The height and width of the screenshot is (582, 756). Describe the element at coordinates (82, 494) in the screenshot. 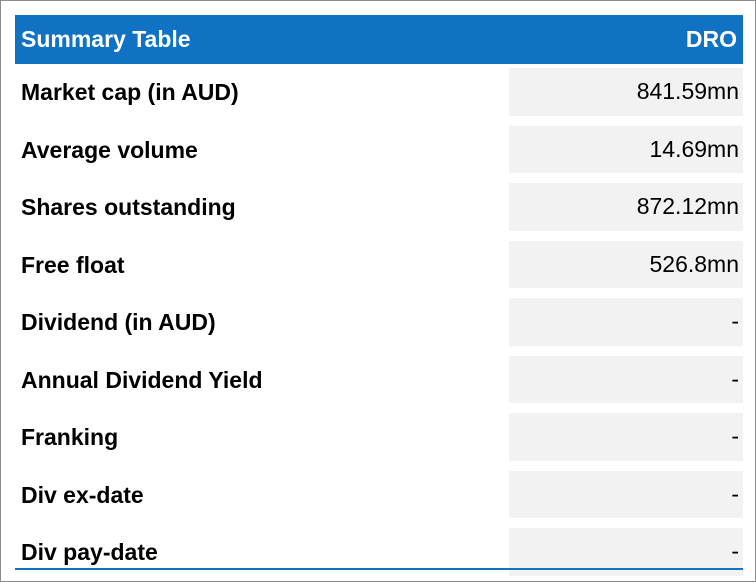

I see `row-label: Div ex-date` at that location.